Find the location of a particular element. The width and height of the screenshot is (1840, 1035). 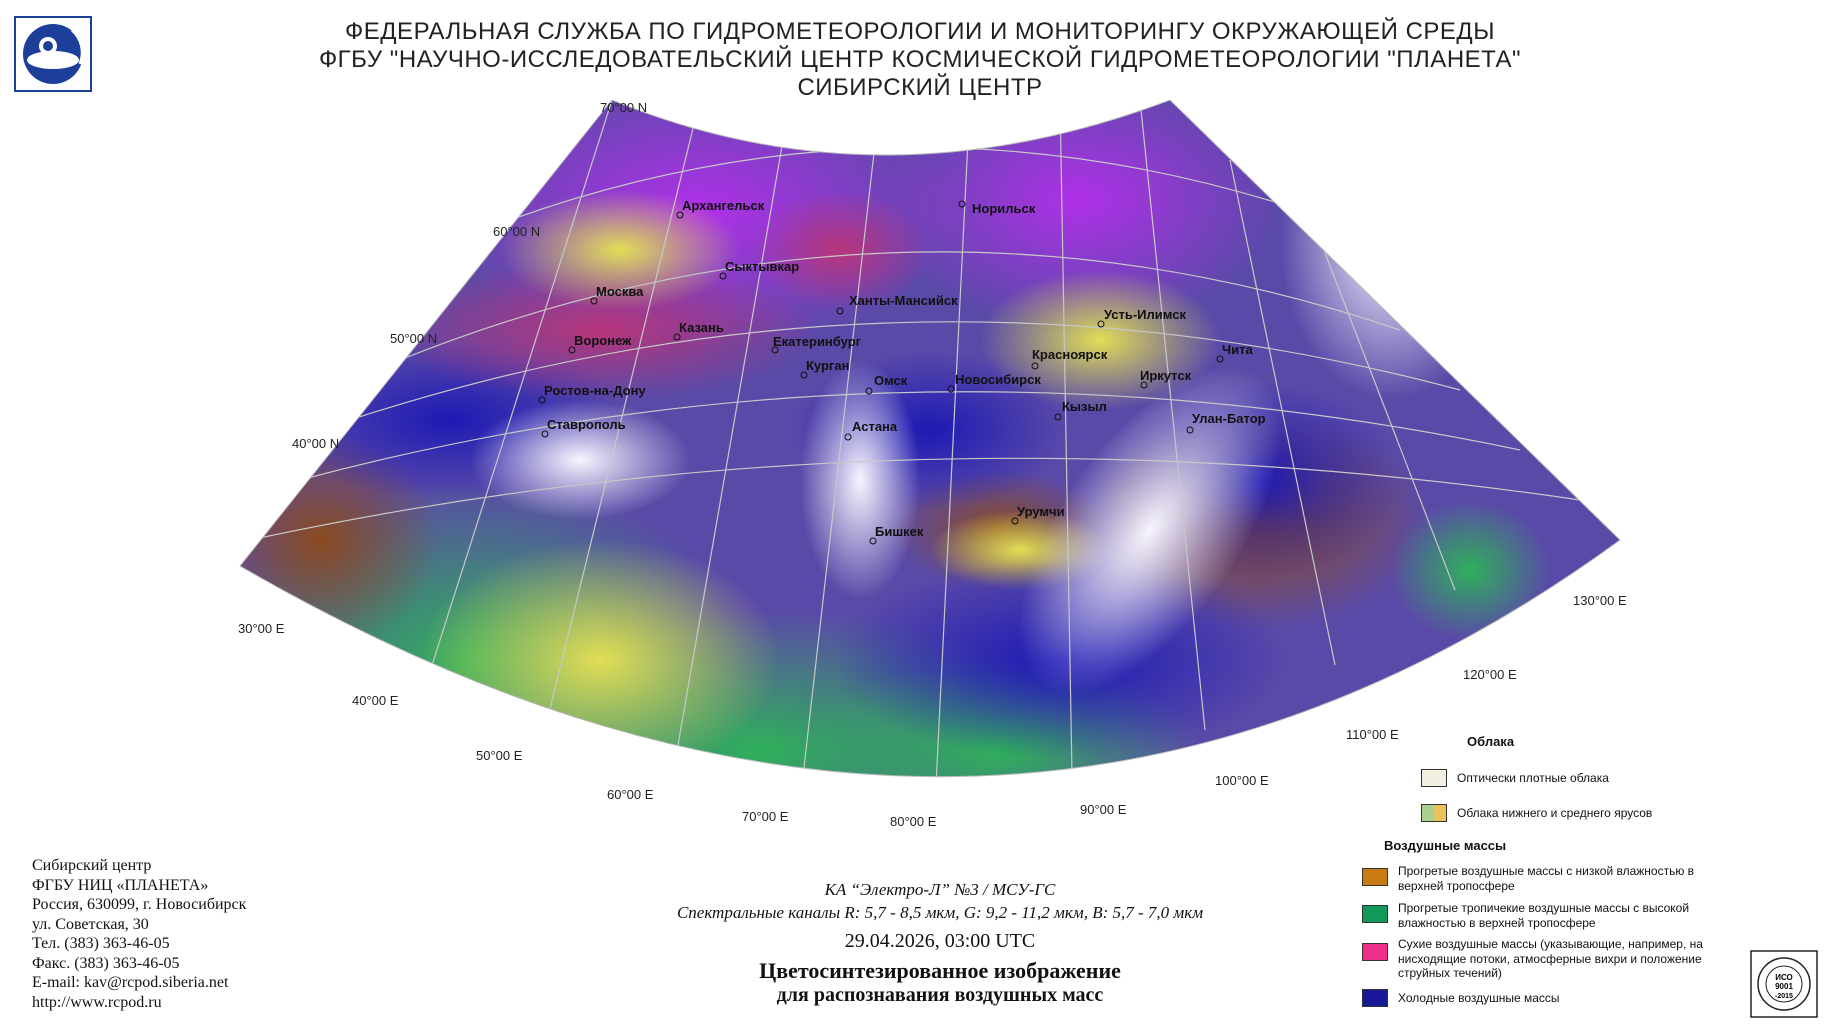

city-omsk: Омск is located at coordinates (891, 380).